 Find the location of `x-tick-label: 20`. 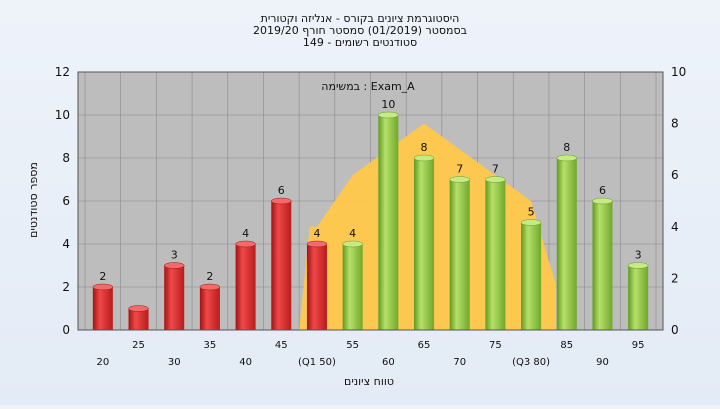

x-tick-label: 20 is located at coordinates (102, 362).